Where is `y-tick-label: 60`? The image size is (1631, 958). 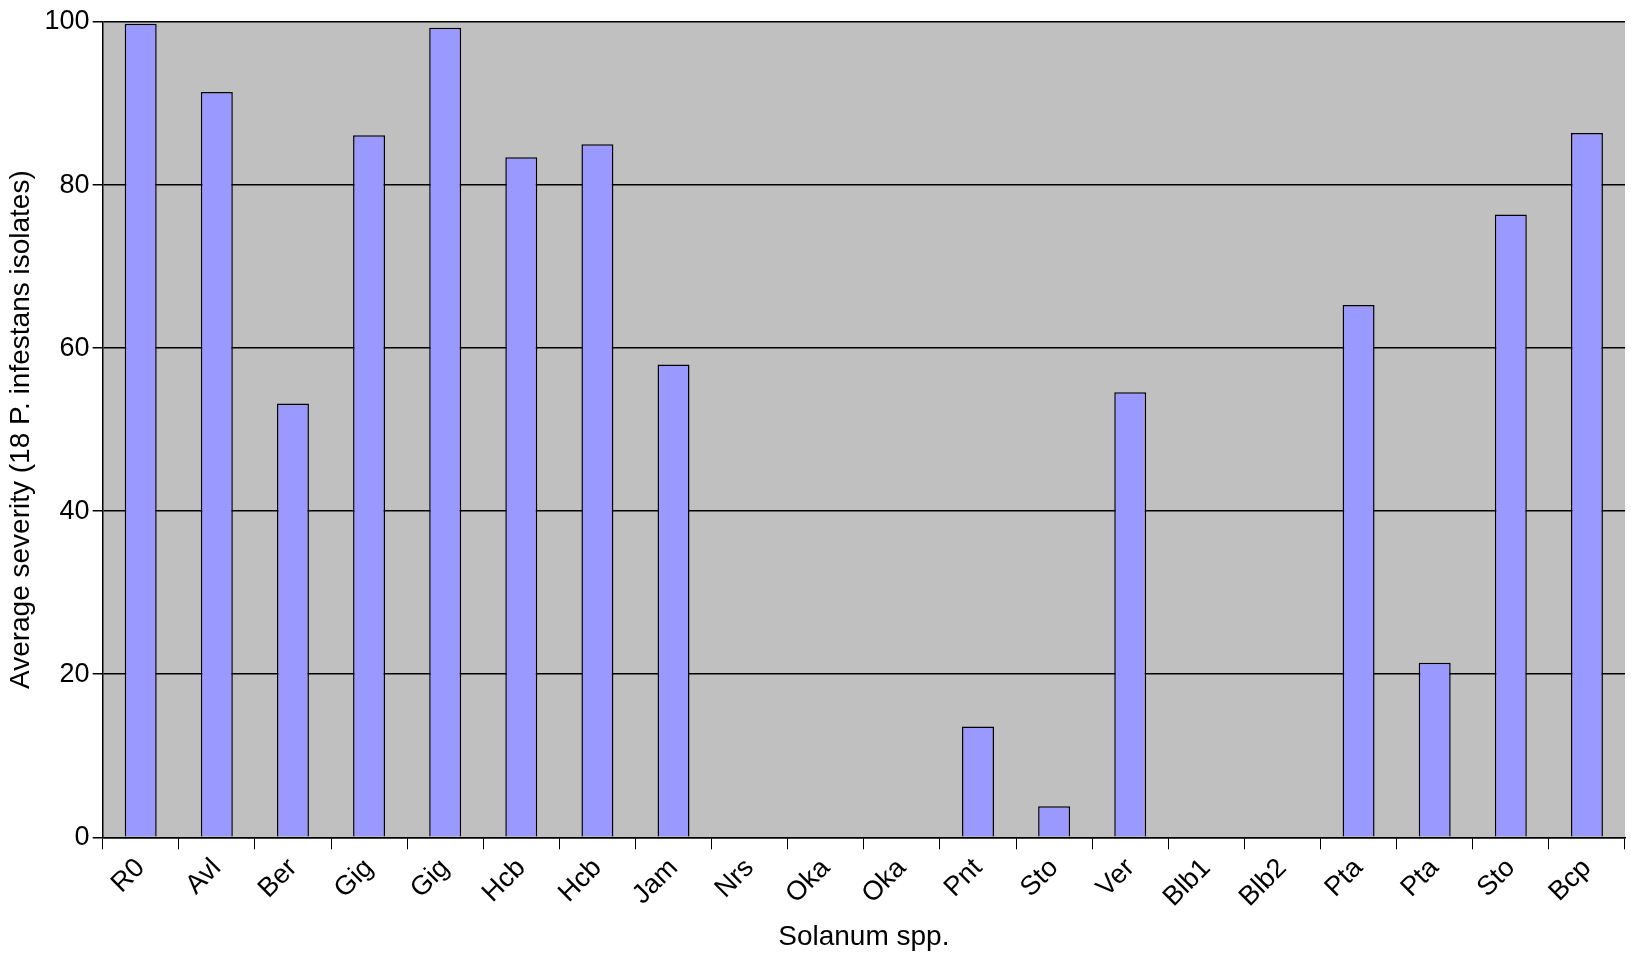
y-tick-label: 60 is located at coordinates (74, 346).